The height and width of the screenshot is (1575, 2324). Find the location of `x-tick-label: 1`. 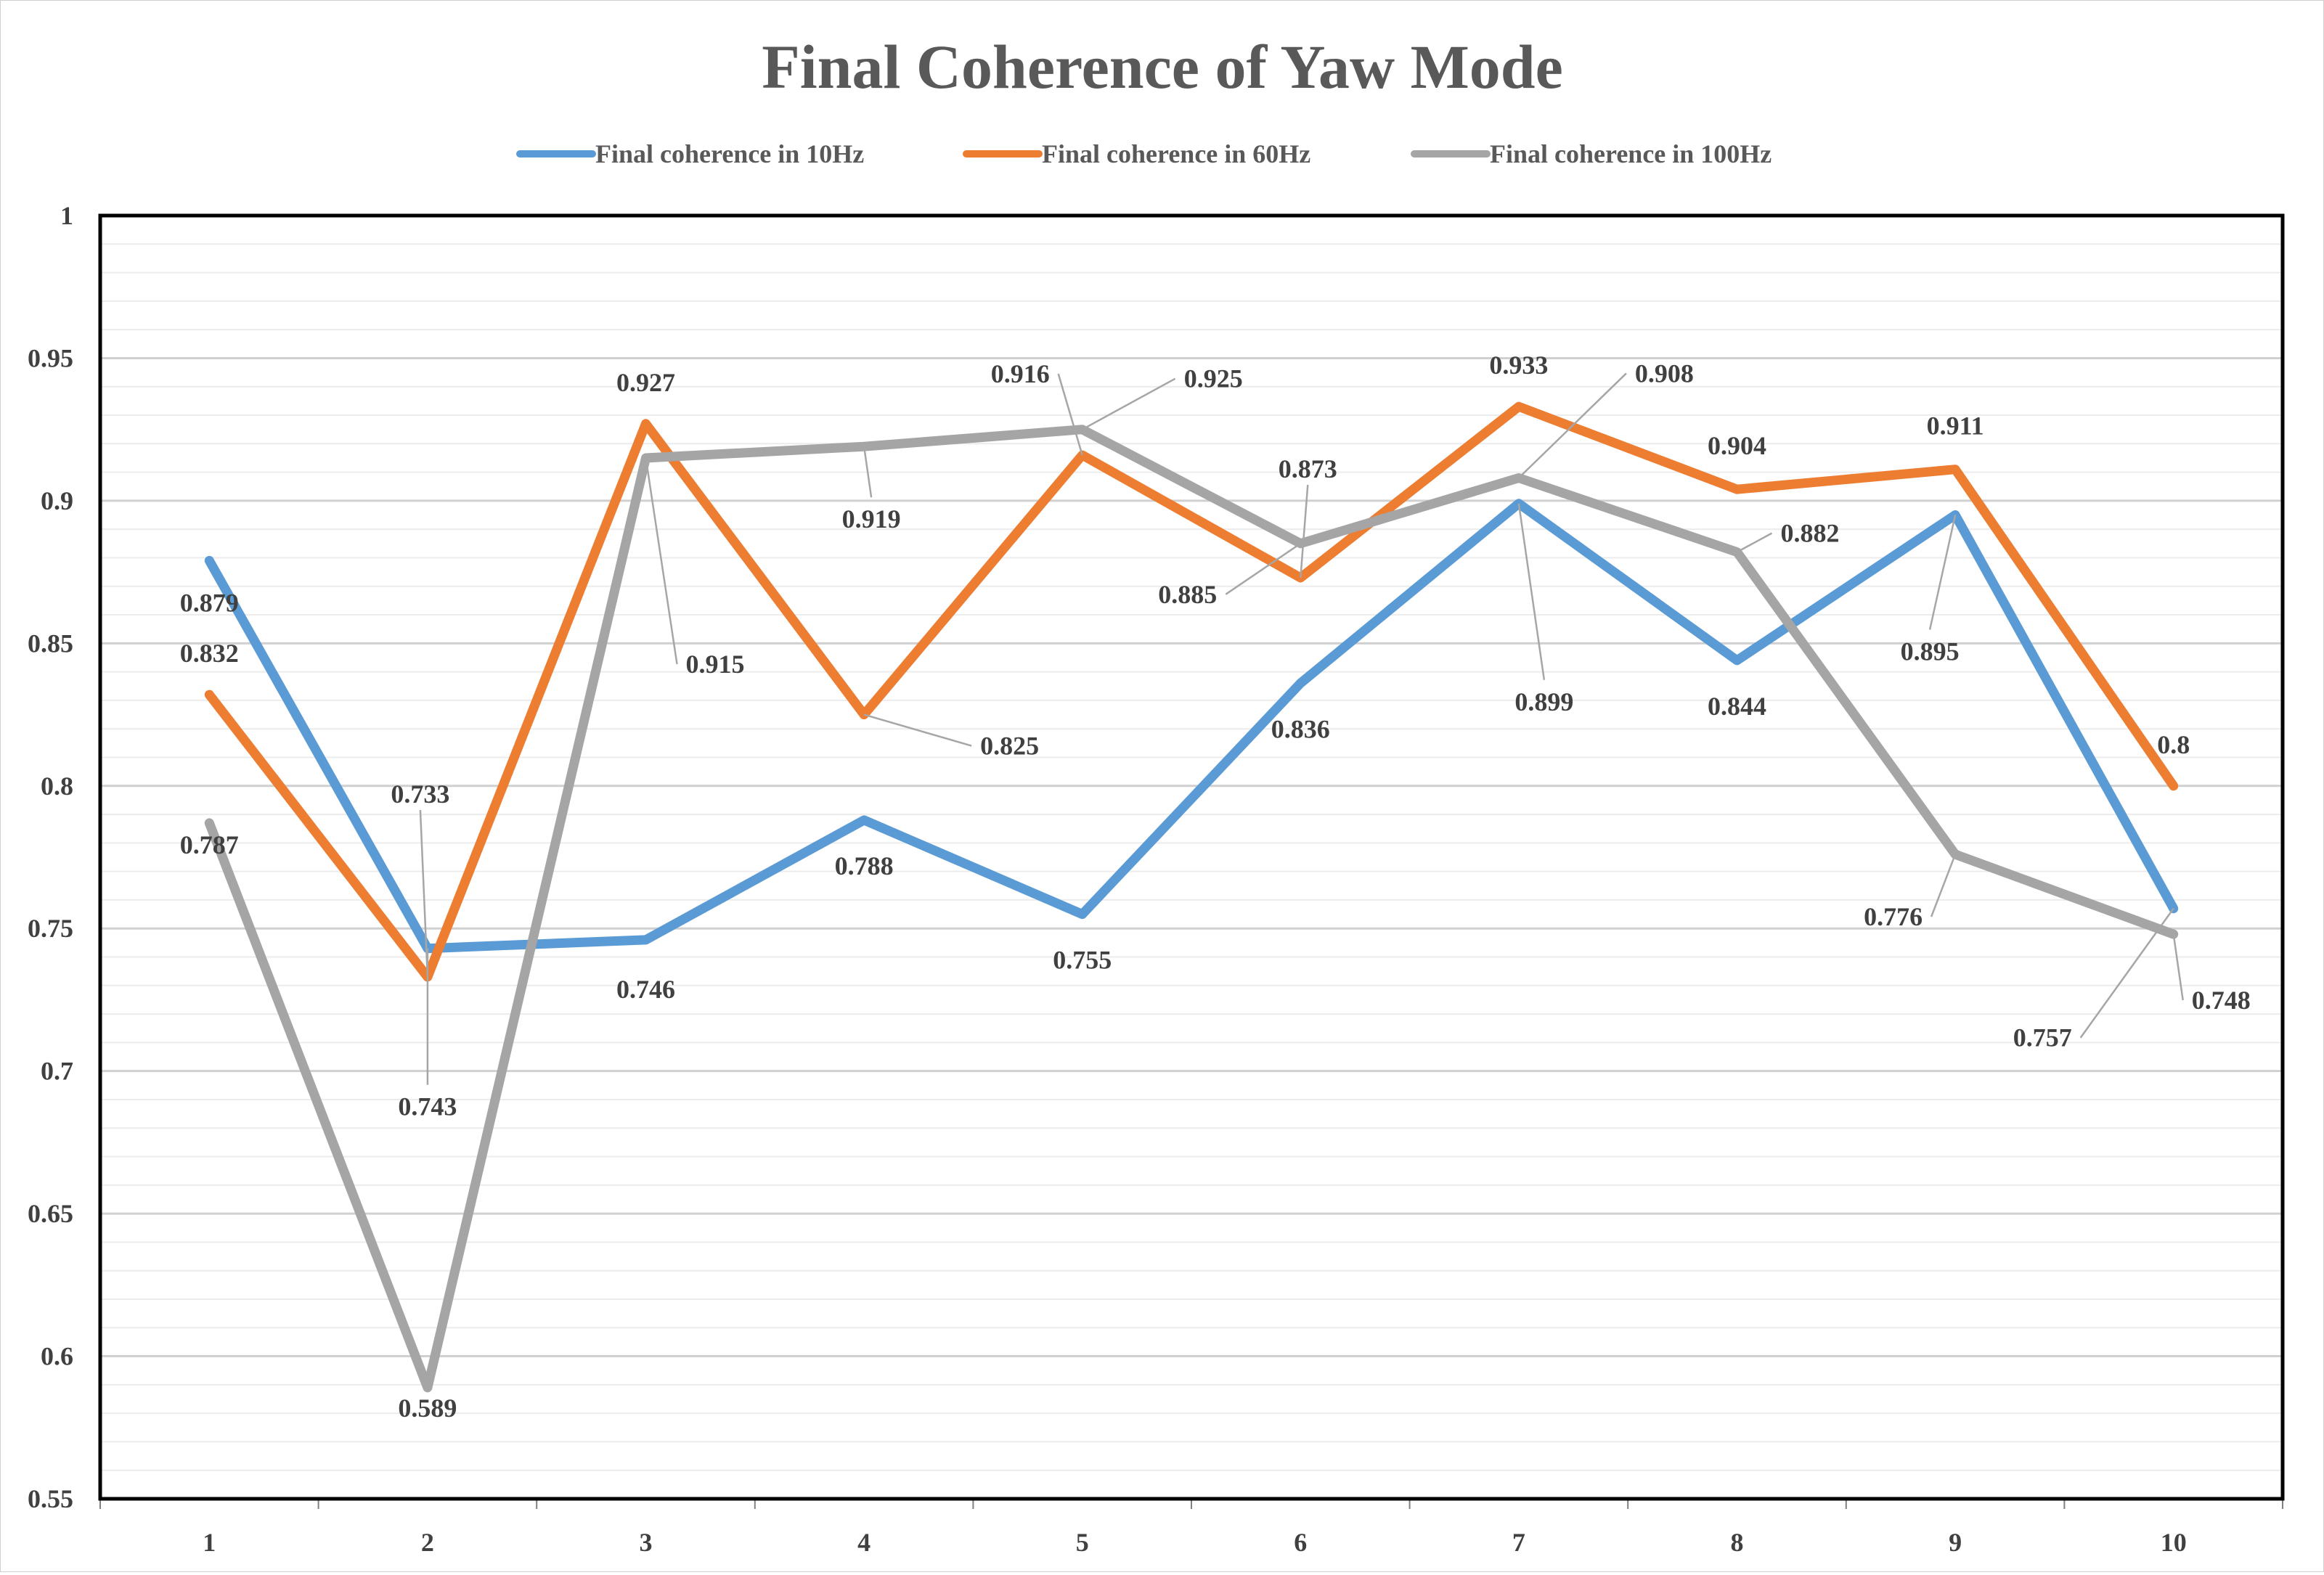

x-tick-label: 1 is located at coordinates (209, 1542).